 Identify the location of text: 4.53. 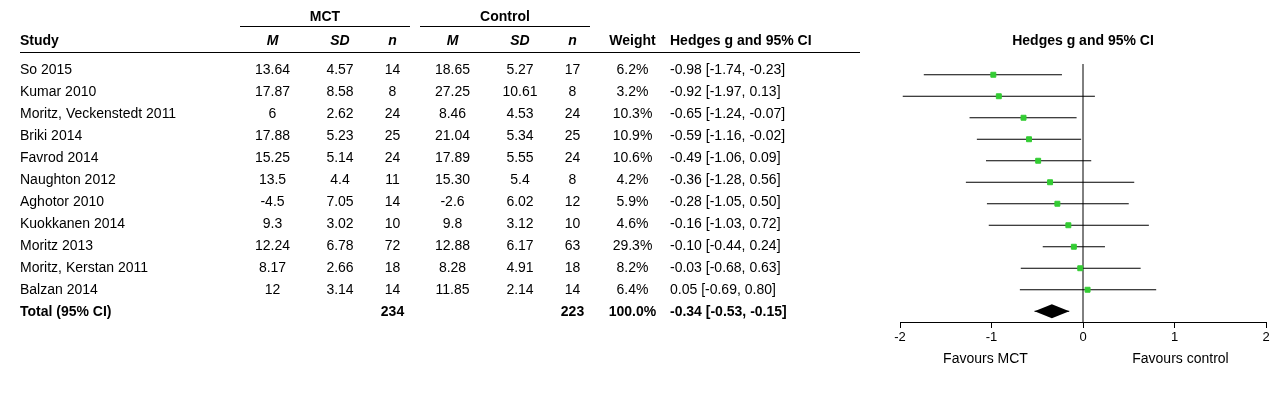
(520, 113).